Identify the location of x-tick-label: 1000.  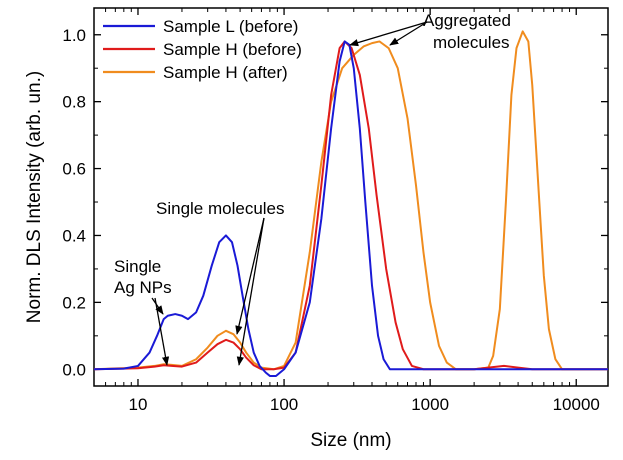
(430, 404).